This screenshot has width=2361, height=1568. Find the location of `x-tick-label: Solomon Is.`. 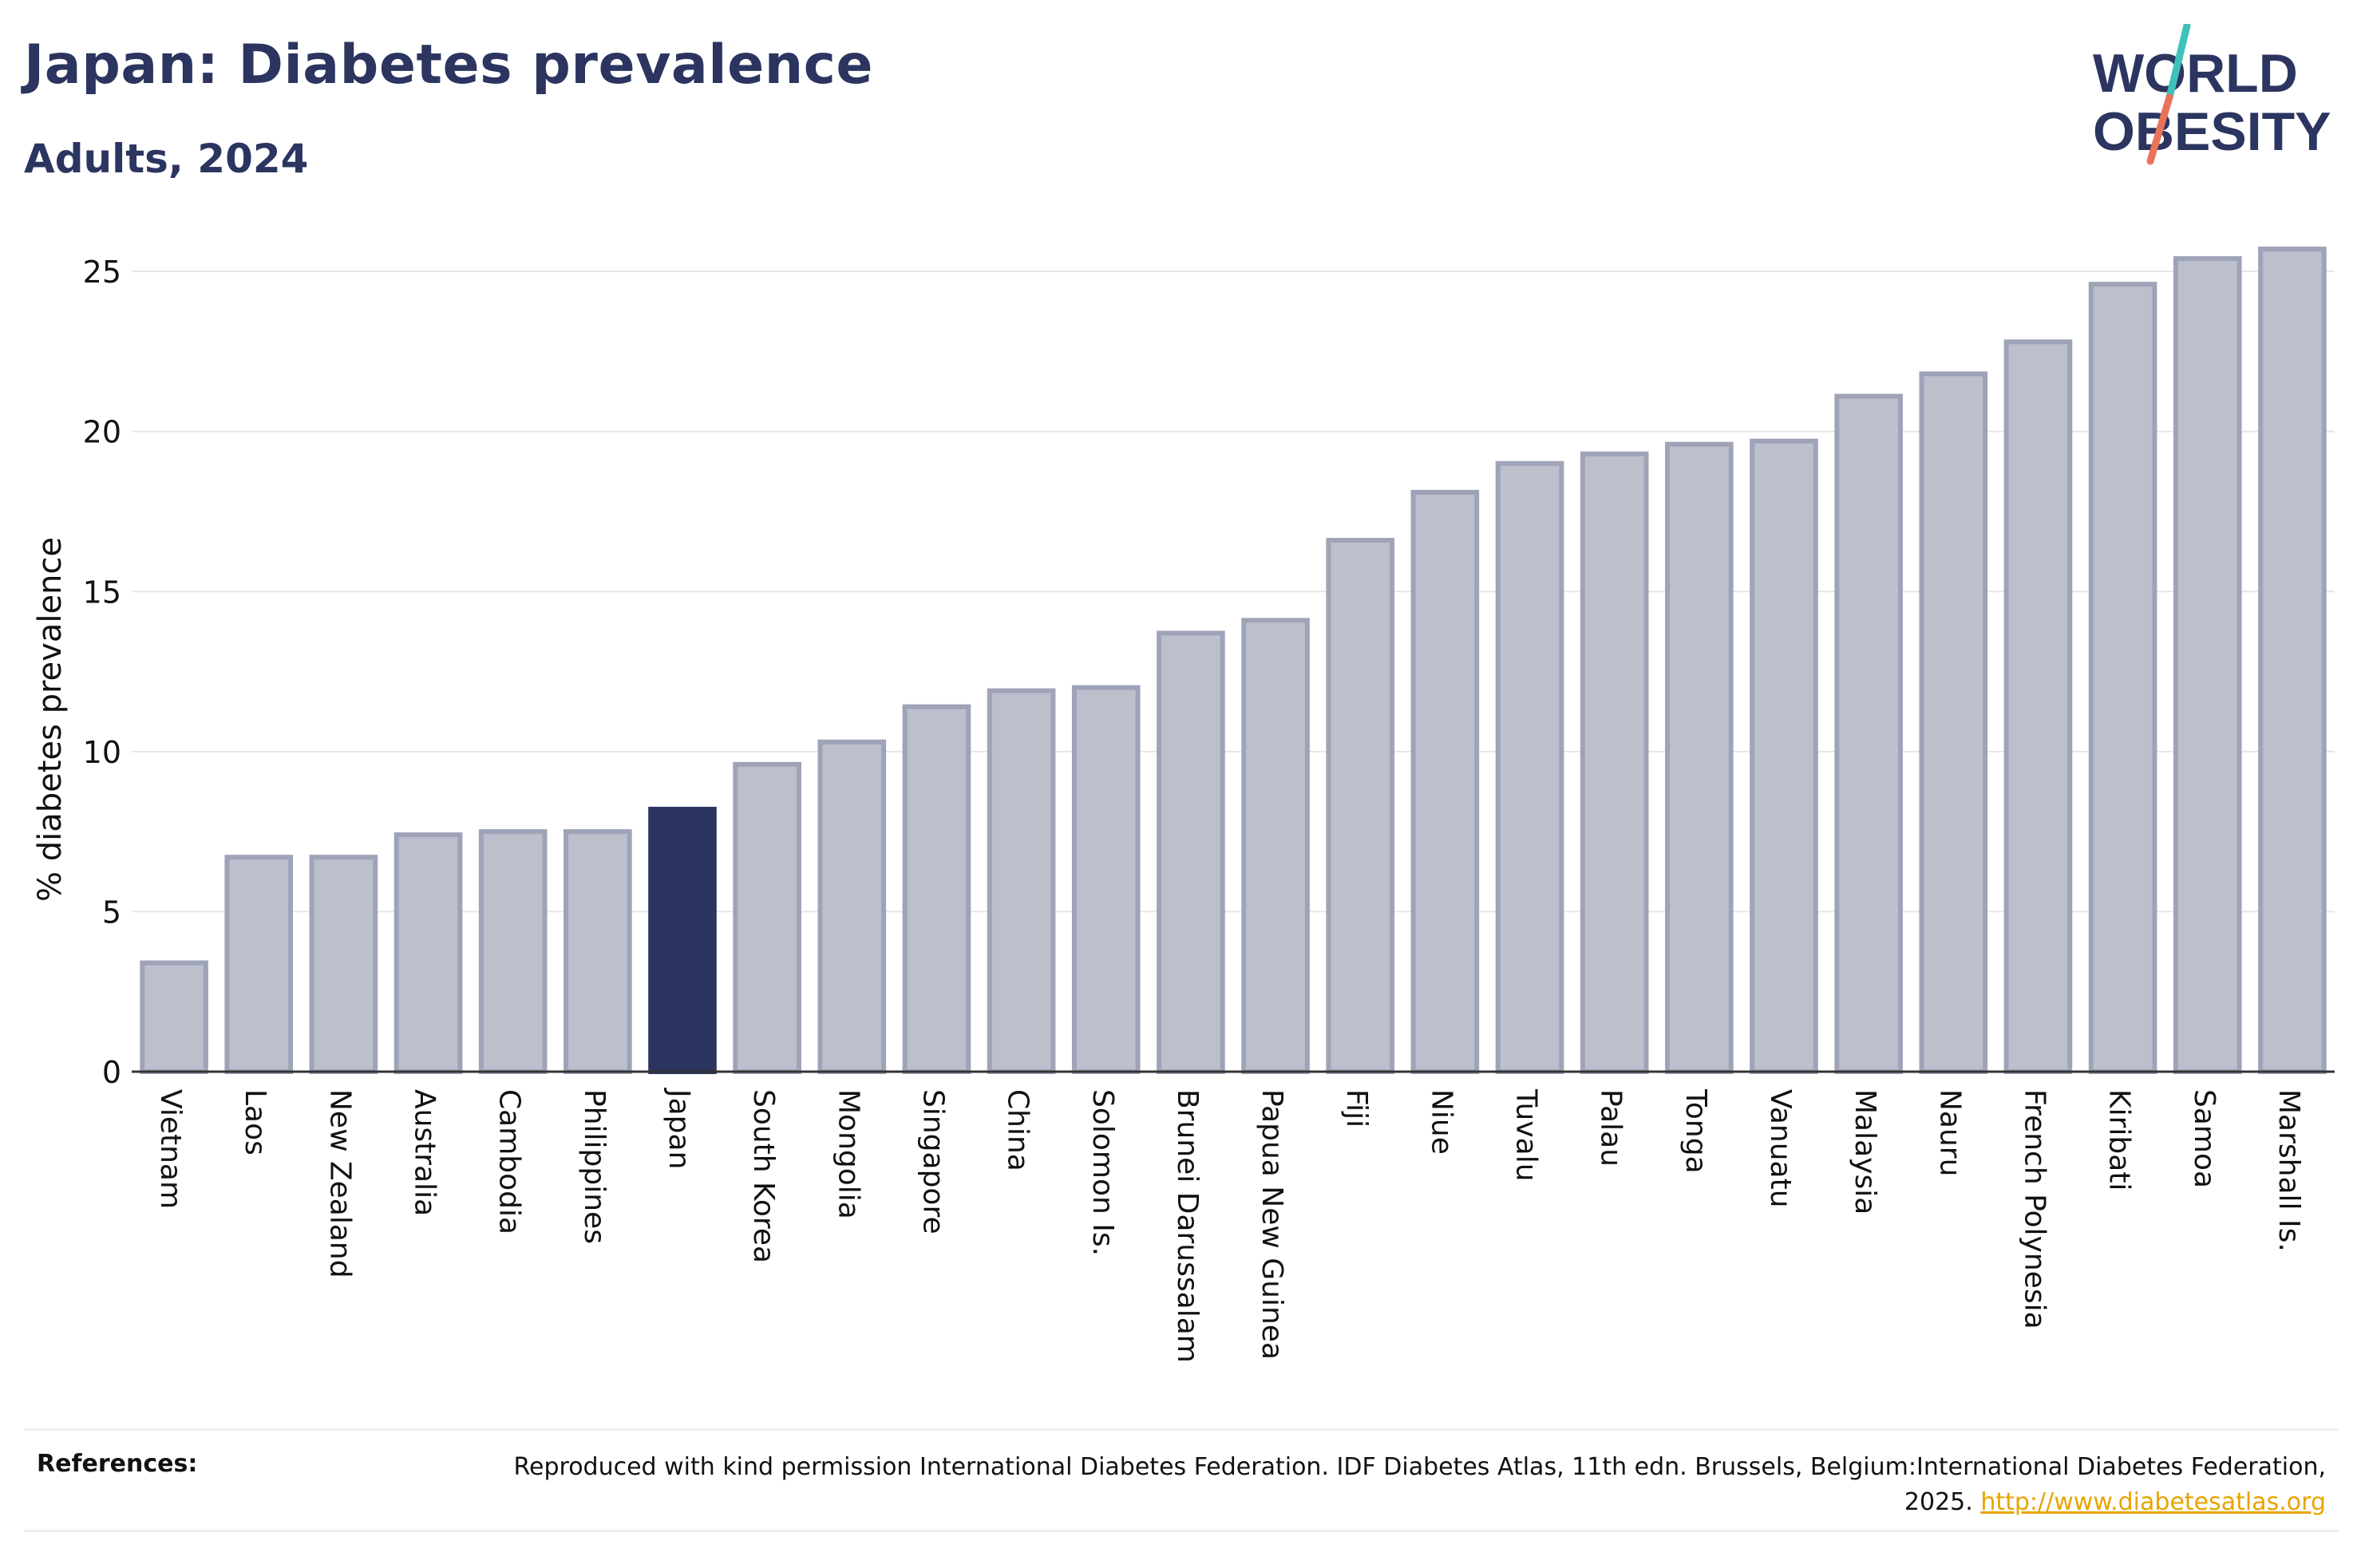

x-tick-label: Solomon Is. is located at coordinates (1102, 1172).